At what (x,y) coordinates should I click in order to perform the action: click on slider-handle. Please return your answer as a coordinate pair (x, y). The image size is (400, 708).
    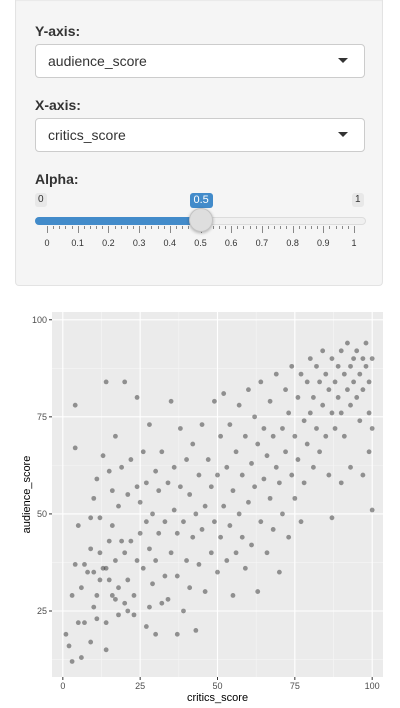
    Looking at the image, I should click on (200, 220).